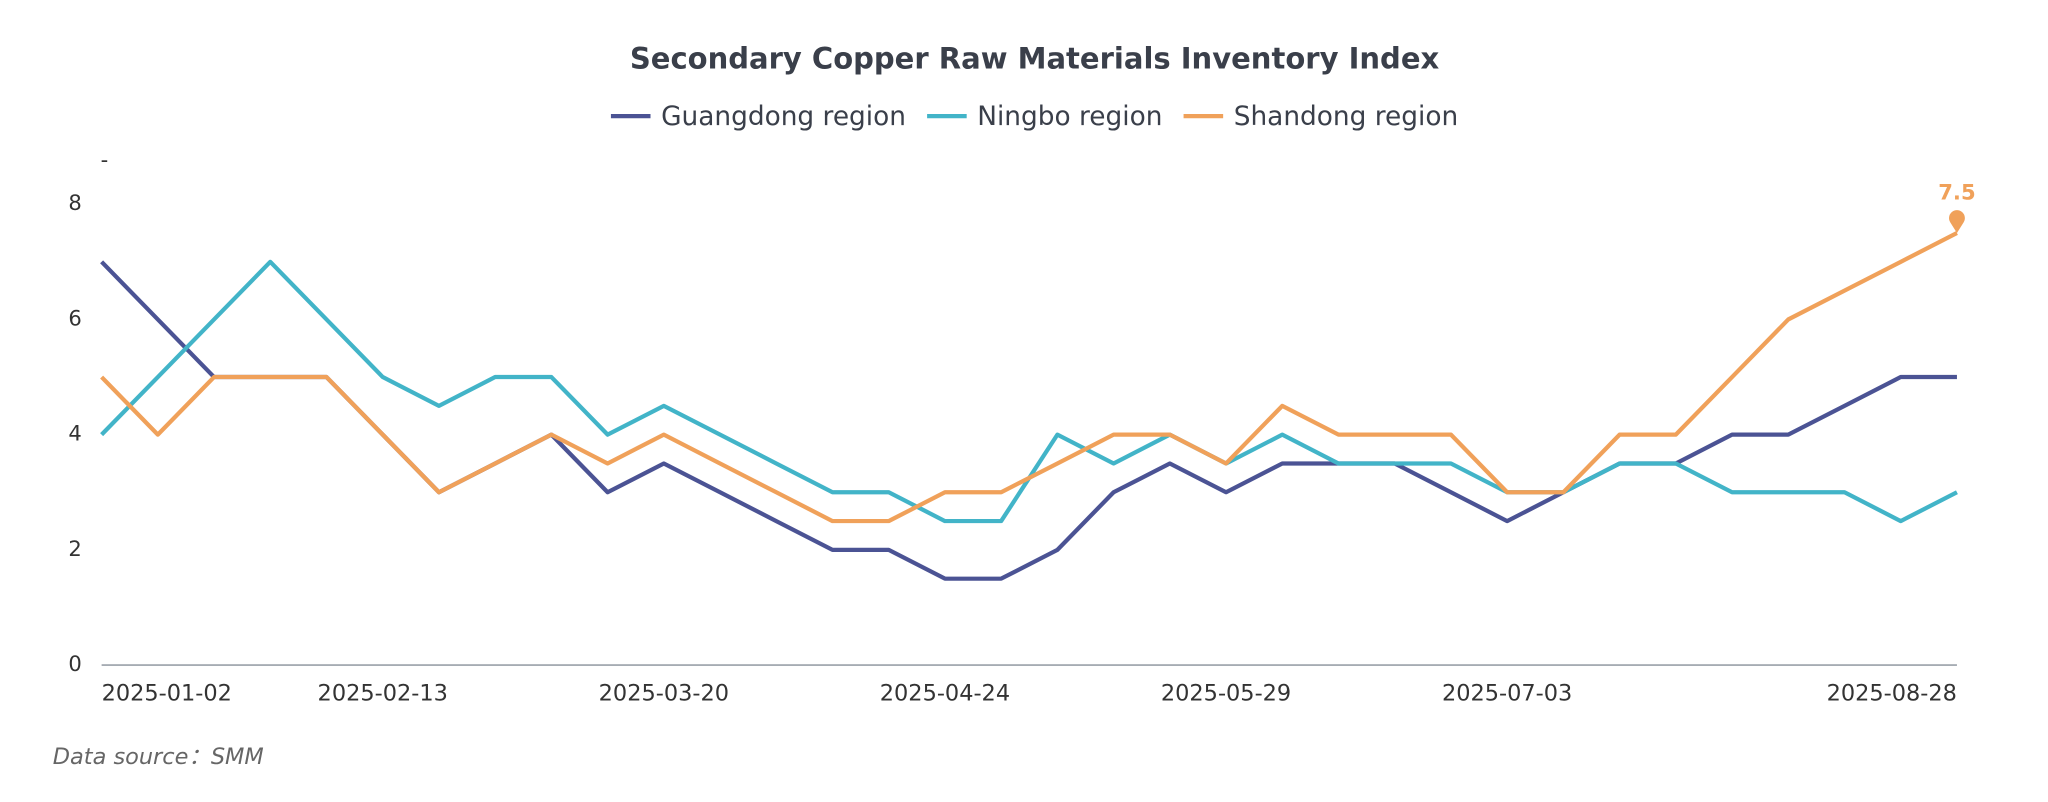 This screenshot has height=802, width=2048. I want to click on y-tick-label: 0, so click(74, 663).